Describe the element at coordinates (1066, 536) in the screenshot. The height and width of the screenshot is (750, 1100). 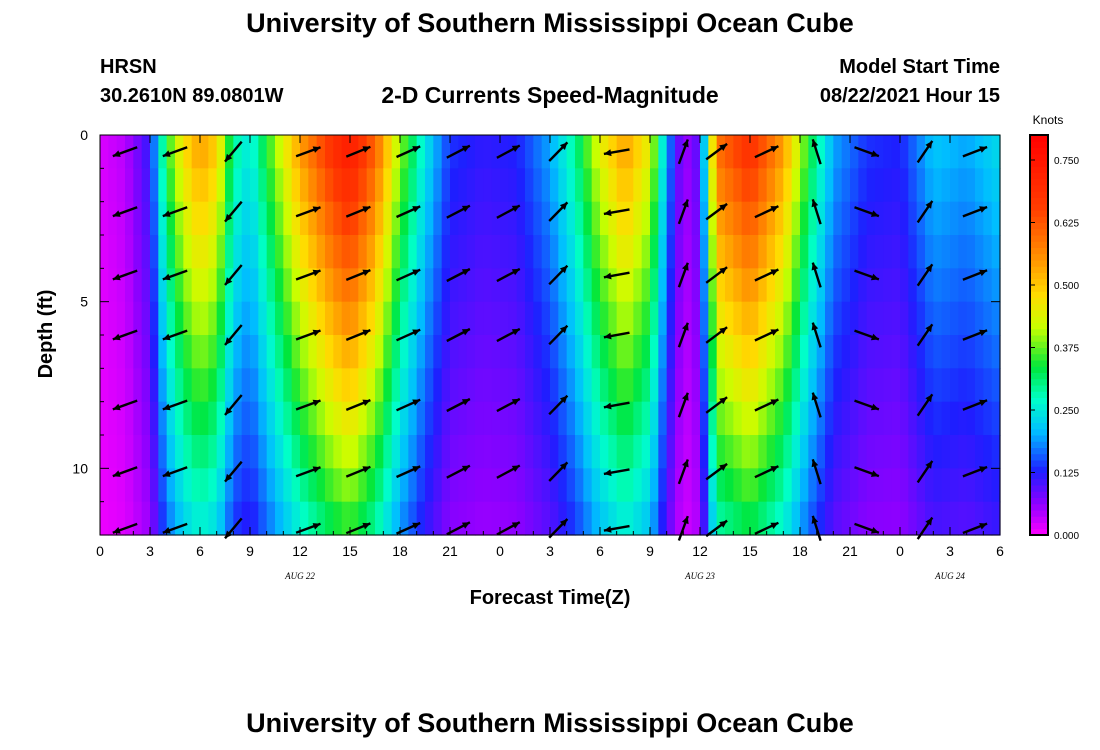
I see `colorbar-tick-label: 0.000` at that location.